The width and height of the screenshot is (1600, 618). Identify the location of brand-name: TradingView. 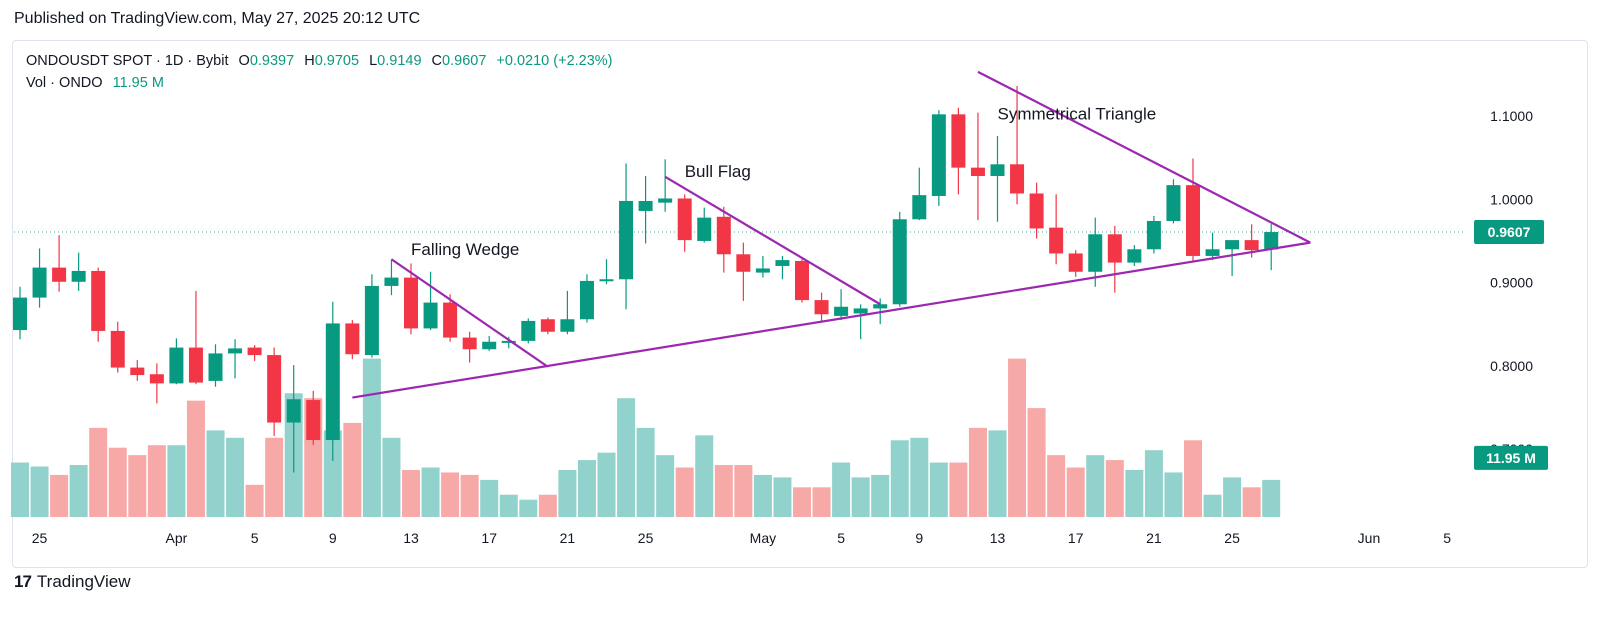
(83, 581).